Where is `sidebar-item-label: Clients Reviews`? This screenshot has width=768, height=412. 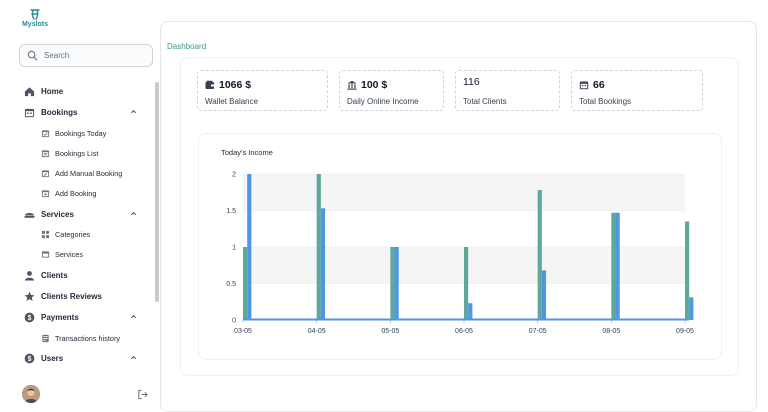
sidebar-item-label: Clients Reviews is located at coordinates (71, 296).